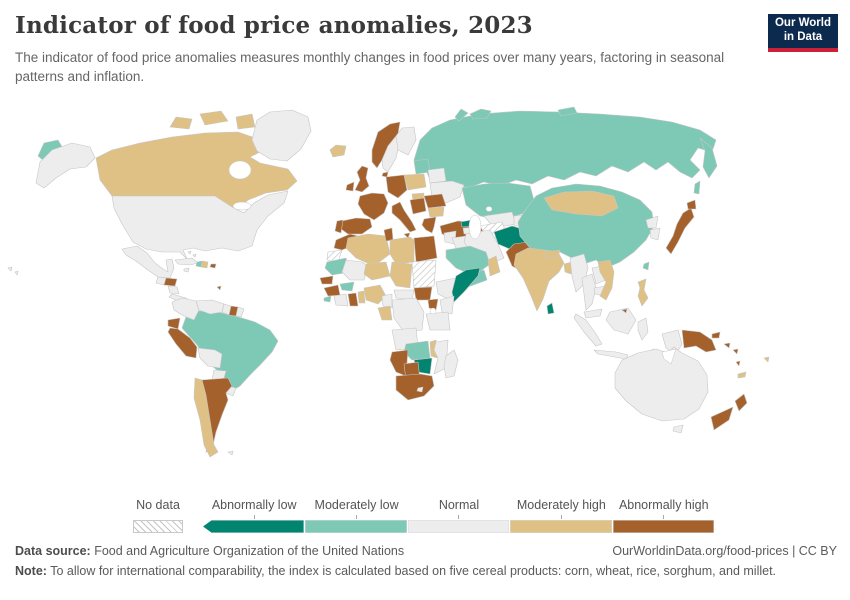 This screenshot has width=850, height=600. Describe the element at coordinates (242, 206) in the screenshot. I see `great-lakes` at that location.